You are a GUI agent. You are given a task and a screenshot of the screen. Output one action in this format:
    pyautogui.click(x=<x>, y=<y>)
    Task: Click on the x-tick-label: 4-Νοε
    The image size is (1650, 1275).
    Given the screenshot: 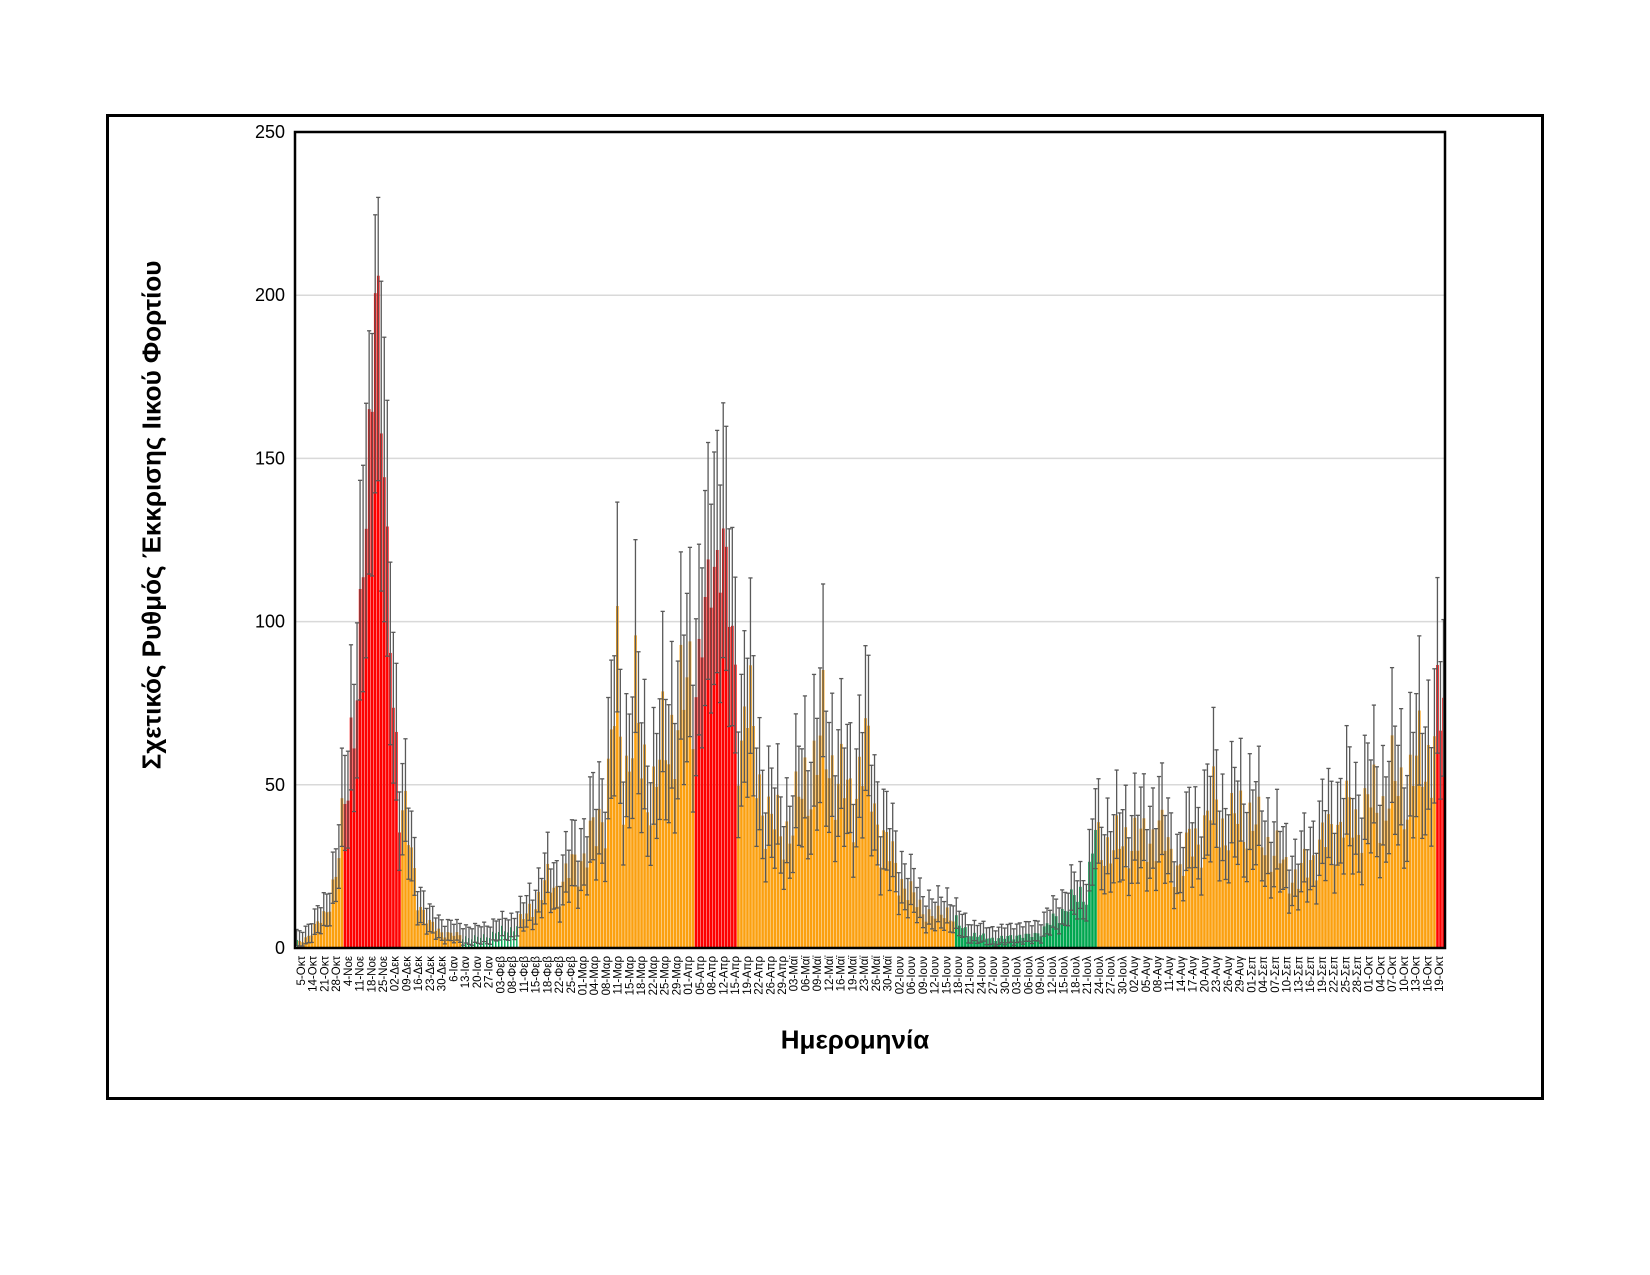 What is the action you would take?
    pyautogui.click(x=349, y=971)
    